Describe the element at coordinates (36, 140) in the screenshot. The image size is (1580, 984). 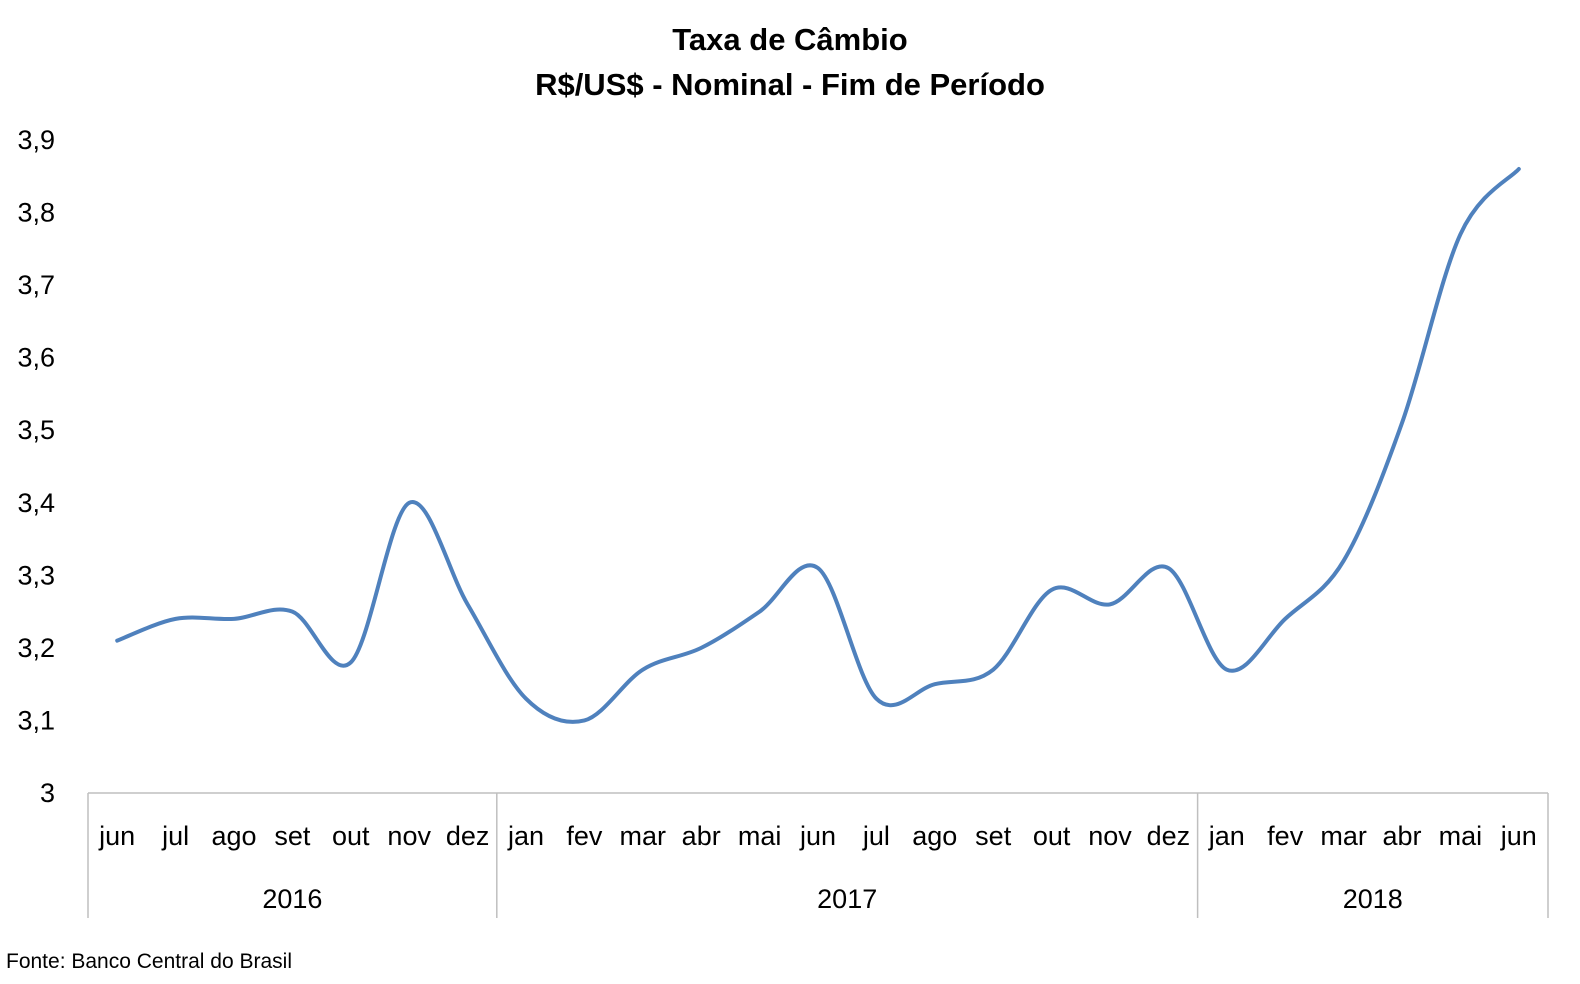
I see `y-tick-label: 3,9` at that location.